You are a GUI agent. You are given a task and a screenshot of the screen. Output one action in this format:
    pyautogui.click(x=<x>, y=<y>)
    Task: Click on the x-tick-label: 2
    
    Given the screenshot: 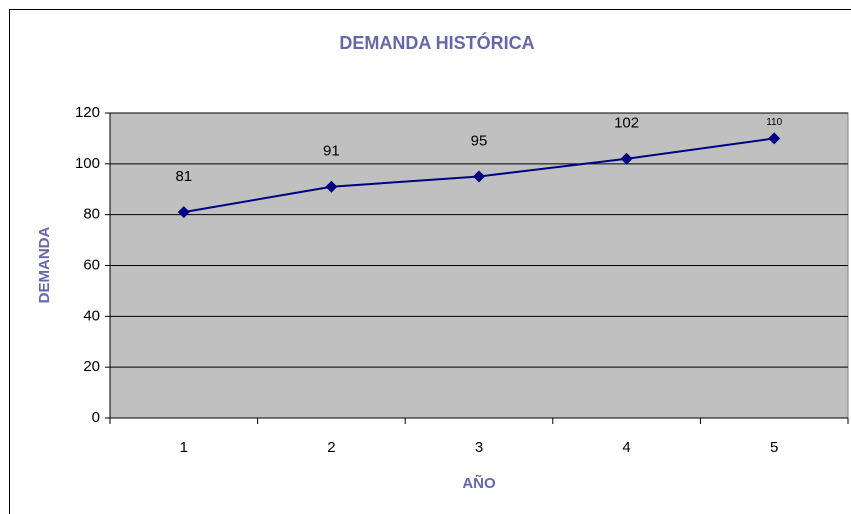 What is the action you would take?
    pyautogui.click(x=331, y=447)
    